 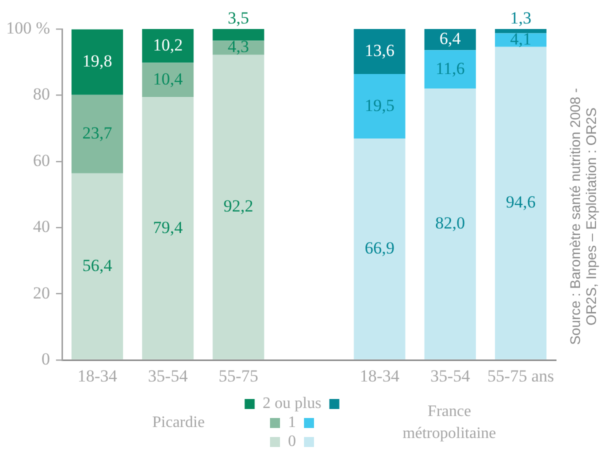 I want to click on data-label: 82,0, so click(x=450, y=222).